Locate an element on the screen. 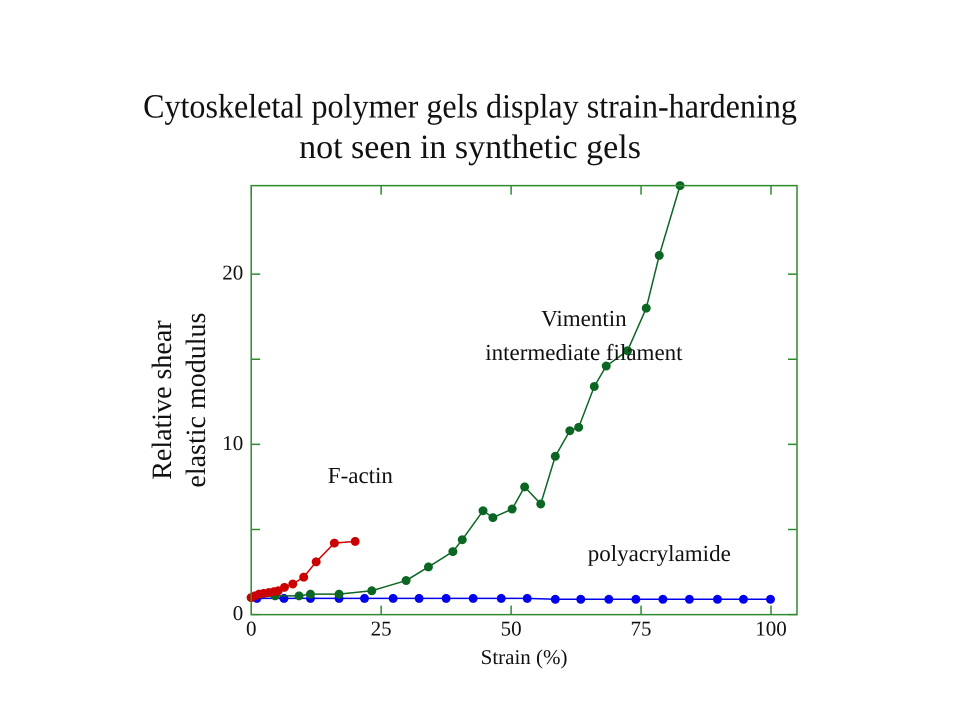  y-tick-label: 10 is located at coordinates (233, 442).